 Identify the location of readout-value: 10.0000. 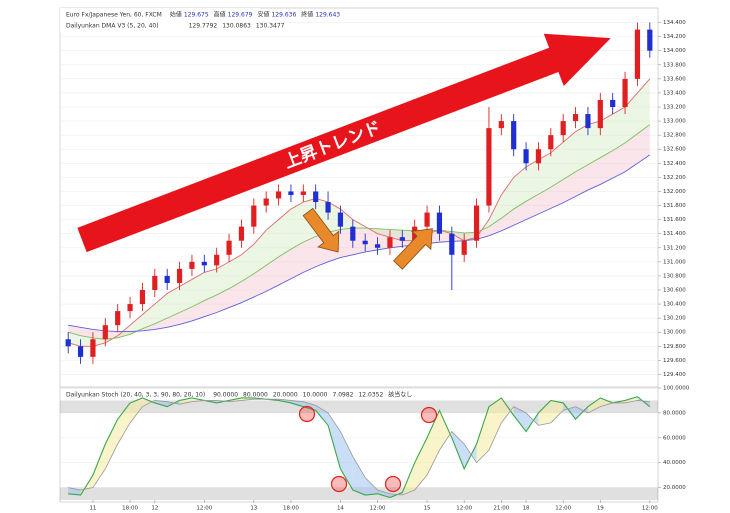
(315, 395).